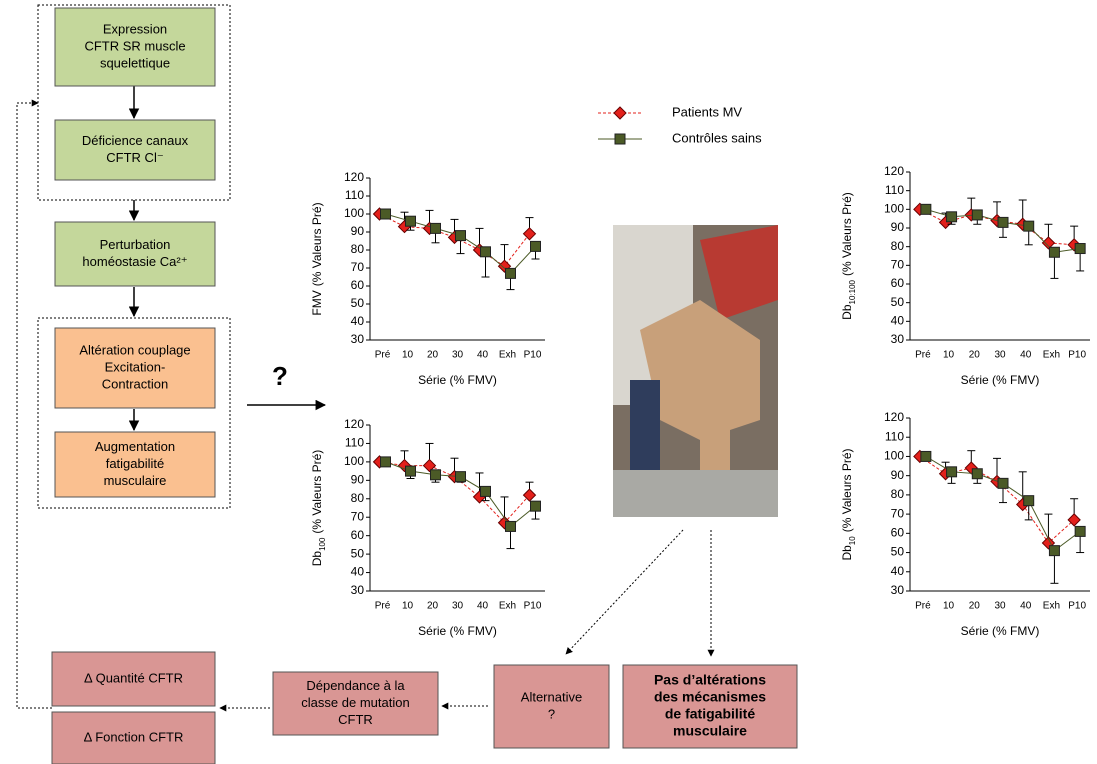 The image size is (1097, 764). I want to click on legend-label: Contrôles sains, so click(717, 137).